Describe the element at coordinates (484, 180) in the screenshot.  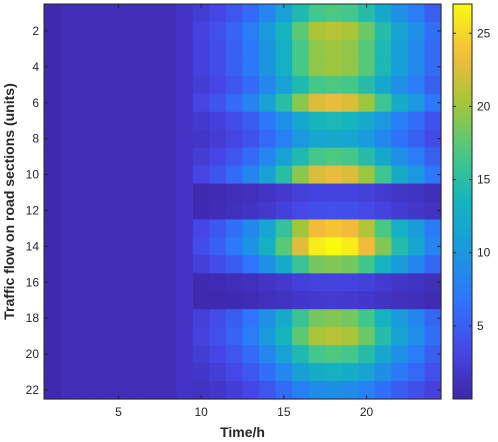
I see `colorbar-tick-label: 15` at that location.